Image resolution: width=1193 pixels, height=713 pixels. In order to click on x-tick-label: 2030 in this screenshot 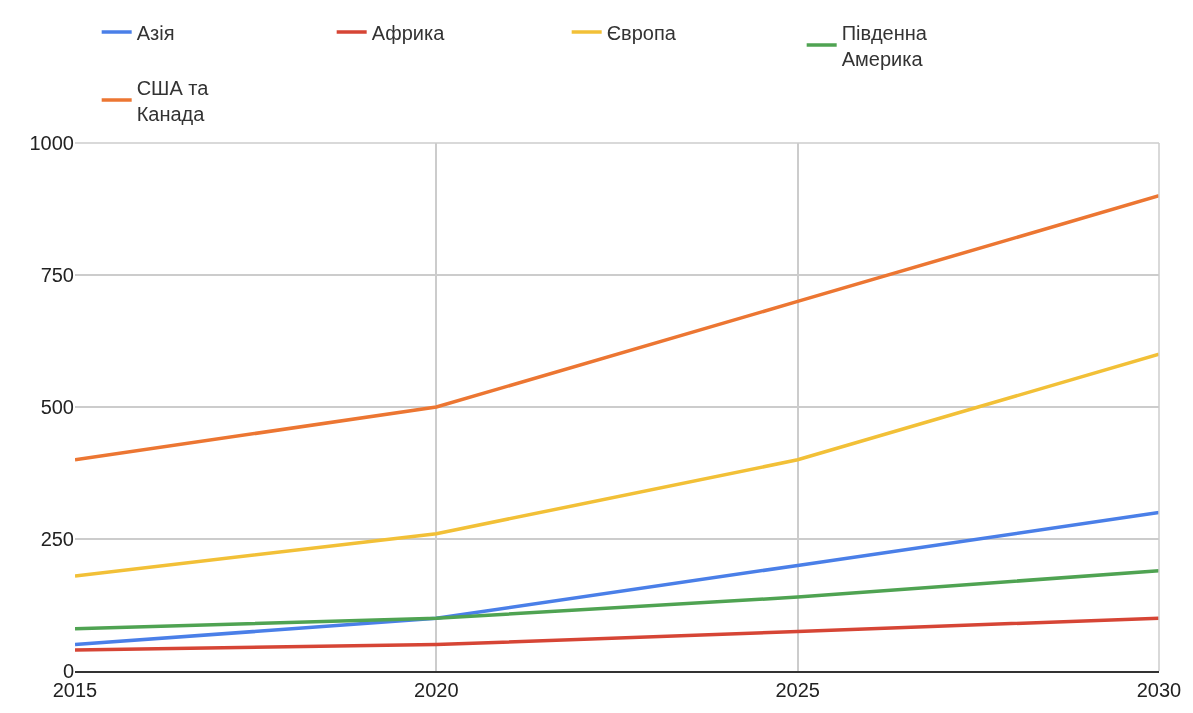, I will do `click(1159, 689)`.